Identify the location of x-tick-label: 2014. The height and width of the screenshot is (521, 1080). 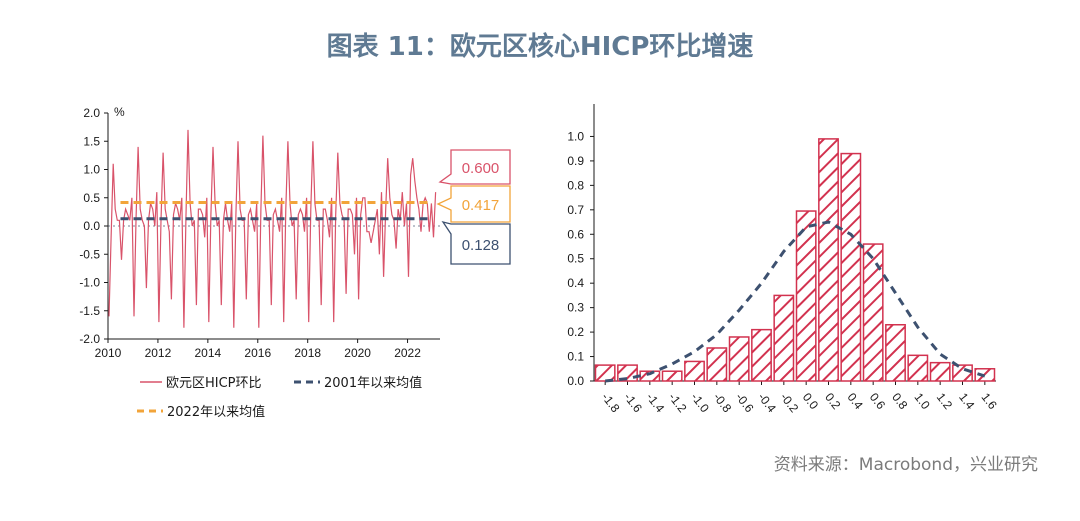
(207, 353).